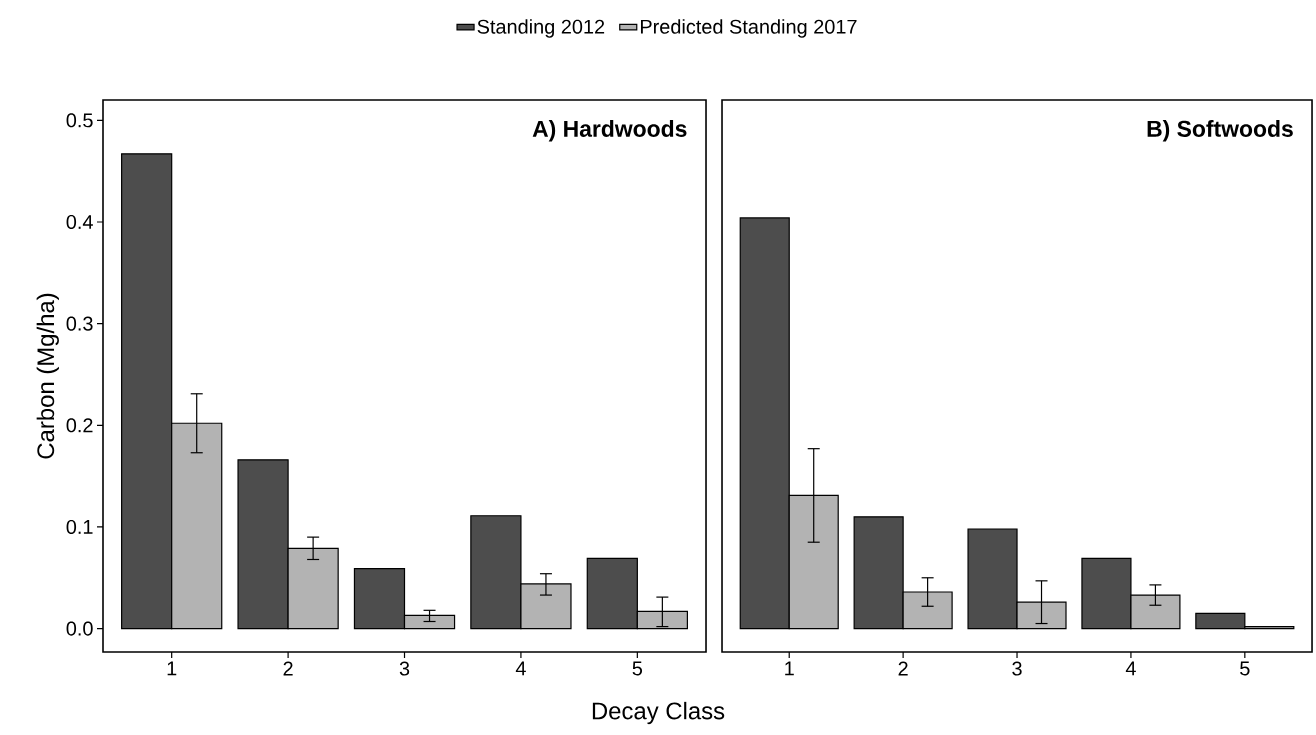 This screenshot has width=1316, height=735. Describe the element at coordinates (658, 713) in the screenshot. I see `x-axis-title: Decay Class` at that location.